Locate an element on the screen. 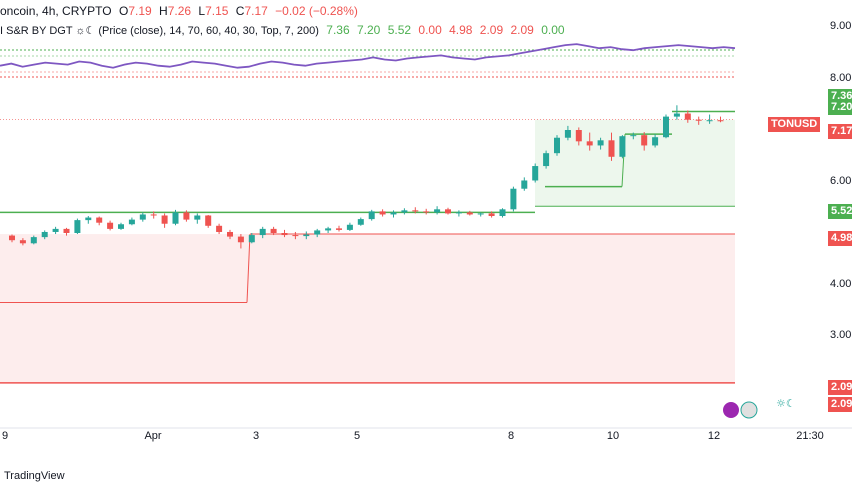  footer-bar: TradingView is located at coordinates (426, 477).